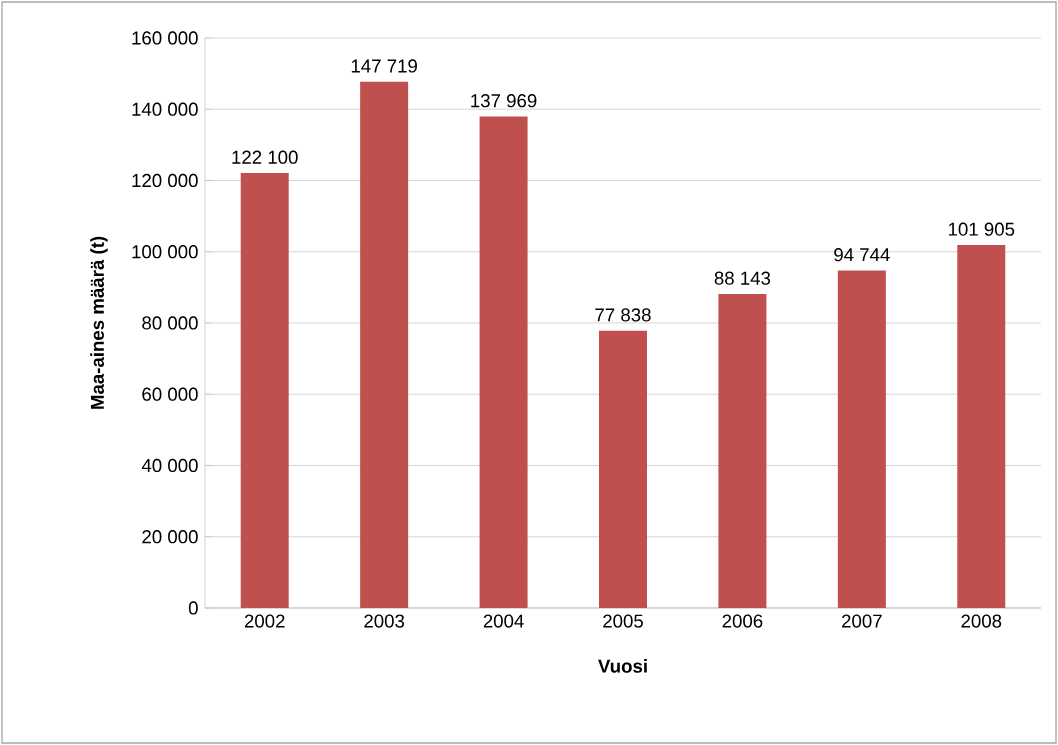  I want to click on data-label: 88 143, so click(742, 278).